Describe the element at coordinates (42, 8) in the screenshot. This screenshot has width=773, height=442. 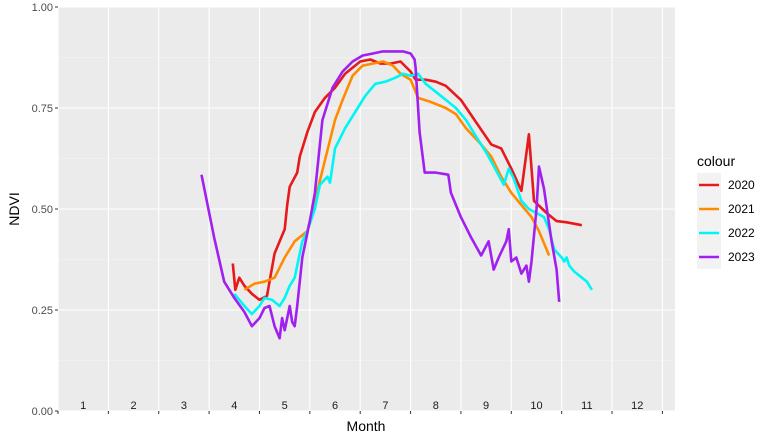
I see `y-tick-label: 1.00` at that location.